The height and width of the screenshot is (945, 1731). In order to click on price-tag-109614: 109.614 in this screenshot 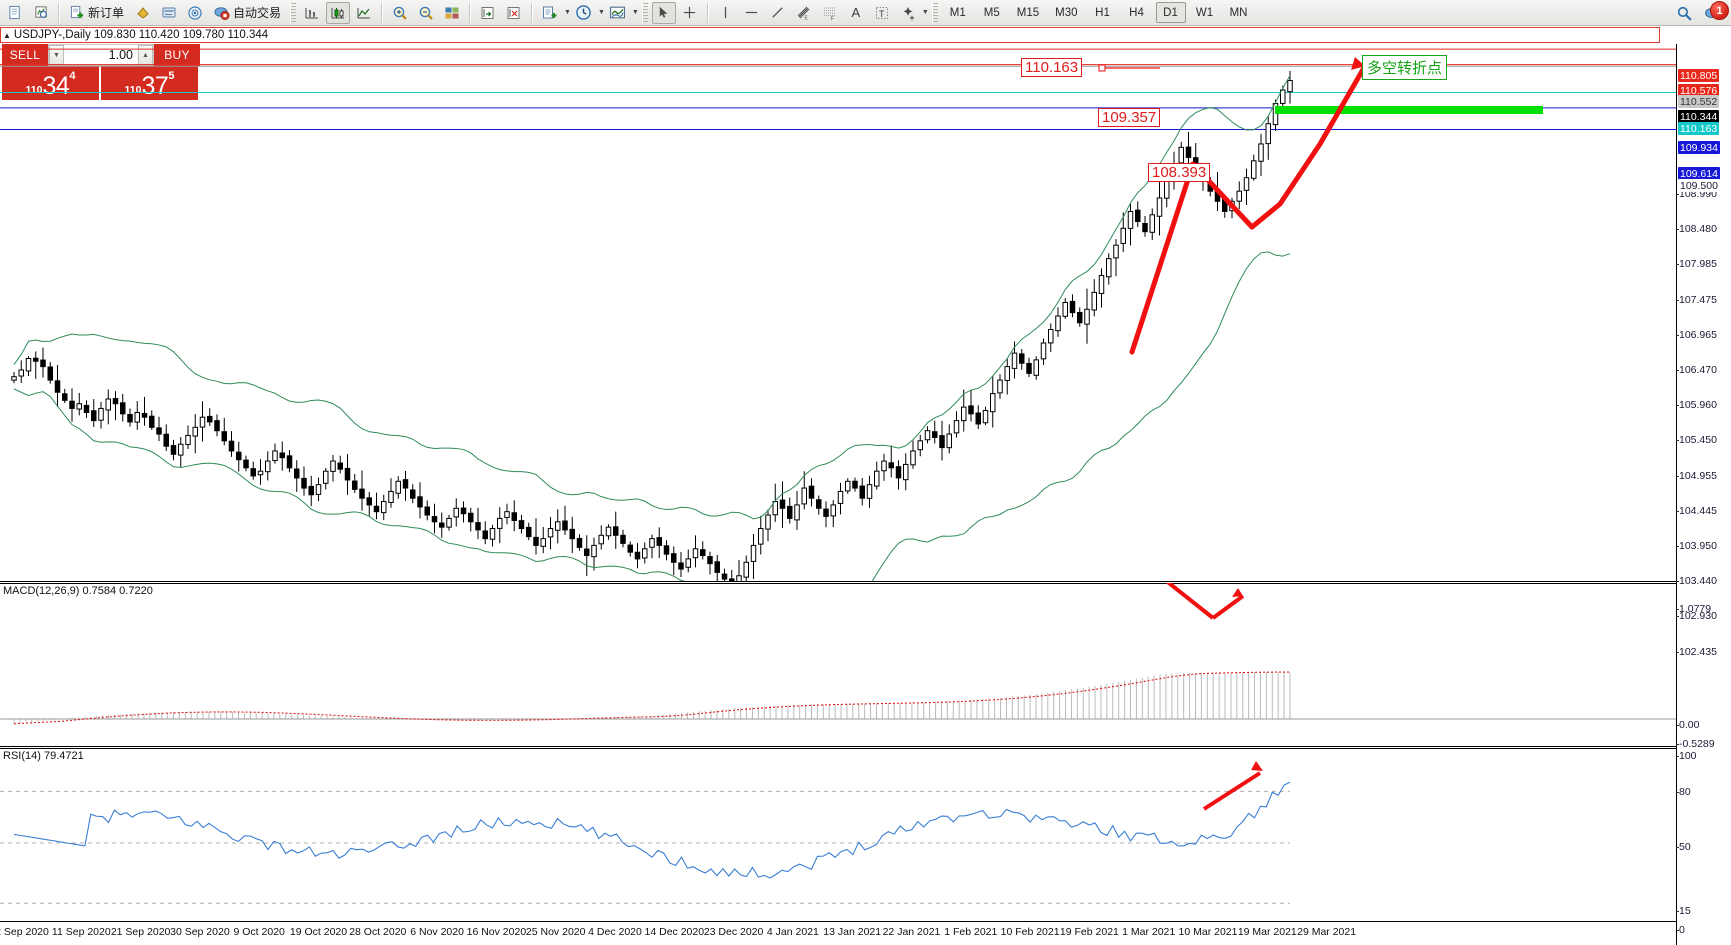, I will do `click(1699, 173)`.